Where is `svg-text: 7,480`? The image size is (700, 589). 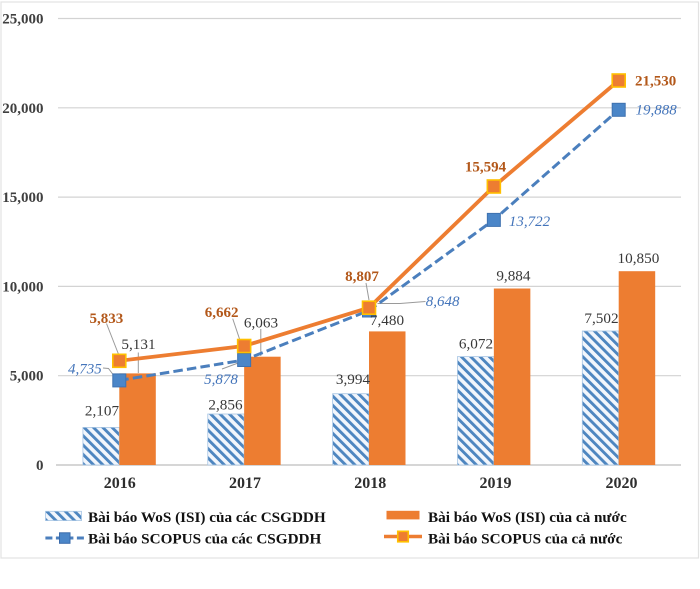 svg-text: 7,480 is located at coordinates (387, 320).